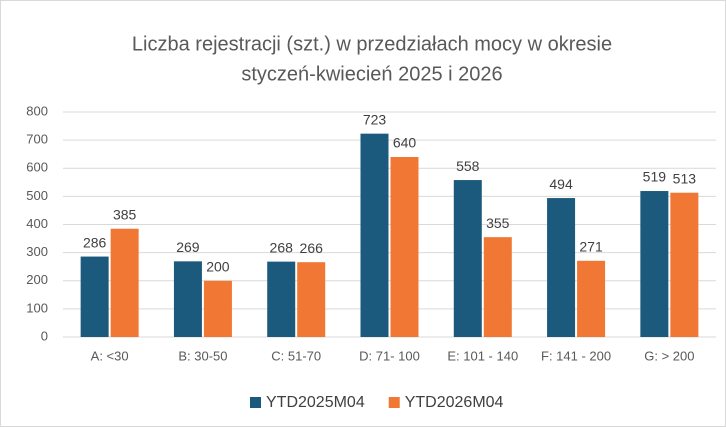  What do you see at coordinates (37, 279) in the screenshot?
I see `y-tick-label: 200` at bounding box center [37, 279].